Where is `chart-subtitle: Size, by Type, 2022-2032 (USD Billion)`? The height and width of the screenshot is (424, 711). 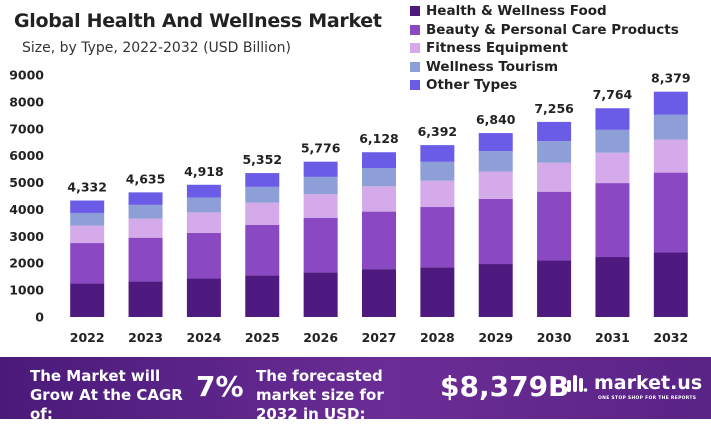
chart-subtitle: Size, by Type, 2022-2032 (USD Billion) is located at coordinates (156, 48).